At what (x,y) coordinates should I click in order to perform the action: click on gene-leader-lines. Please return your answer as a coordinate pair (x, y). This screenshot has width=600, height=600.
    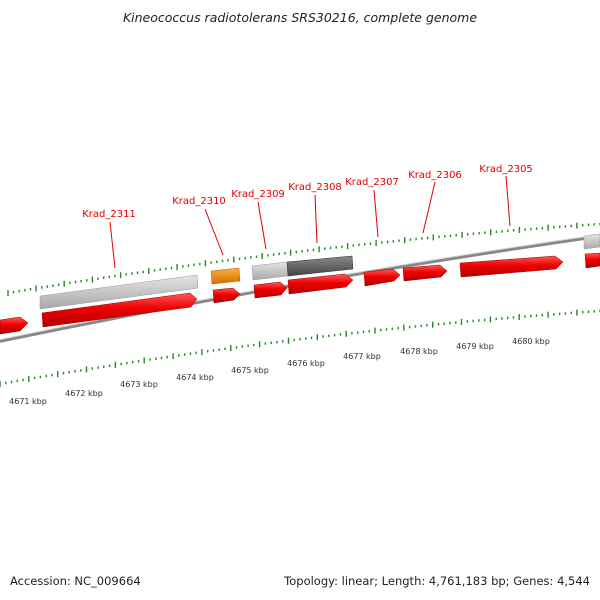
    Looking at the image, I should click on (310, 222).